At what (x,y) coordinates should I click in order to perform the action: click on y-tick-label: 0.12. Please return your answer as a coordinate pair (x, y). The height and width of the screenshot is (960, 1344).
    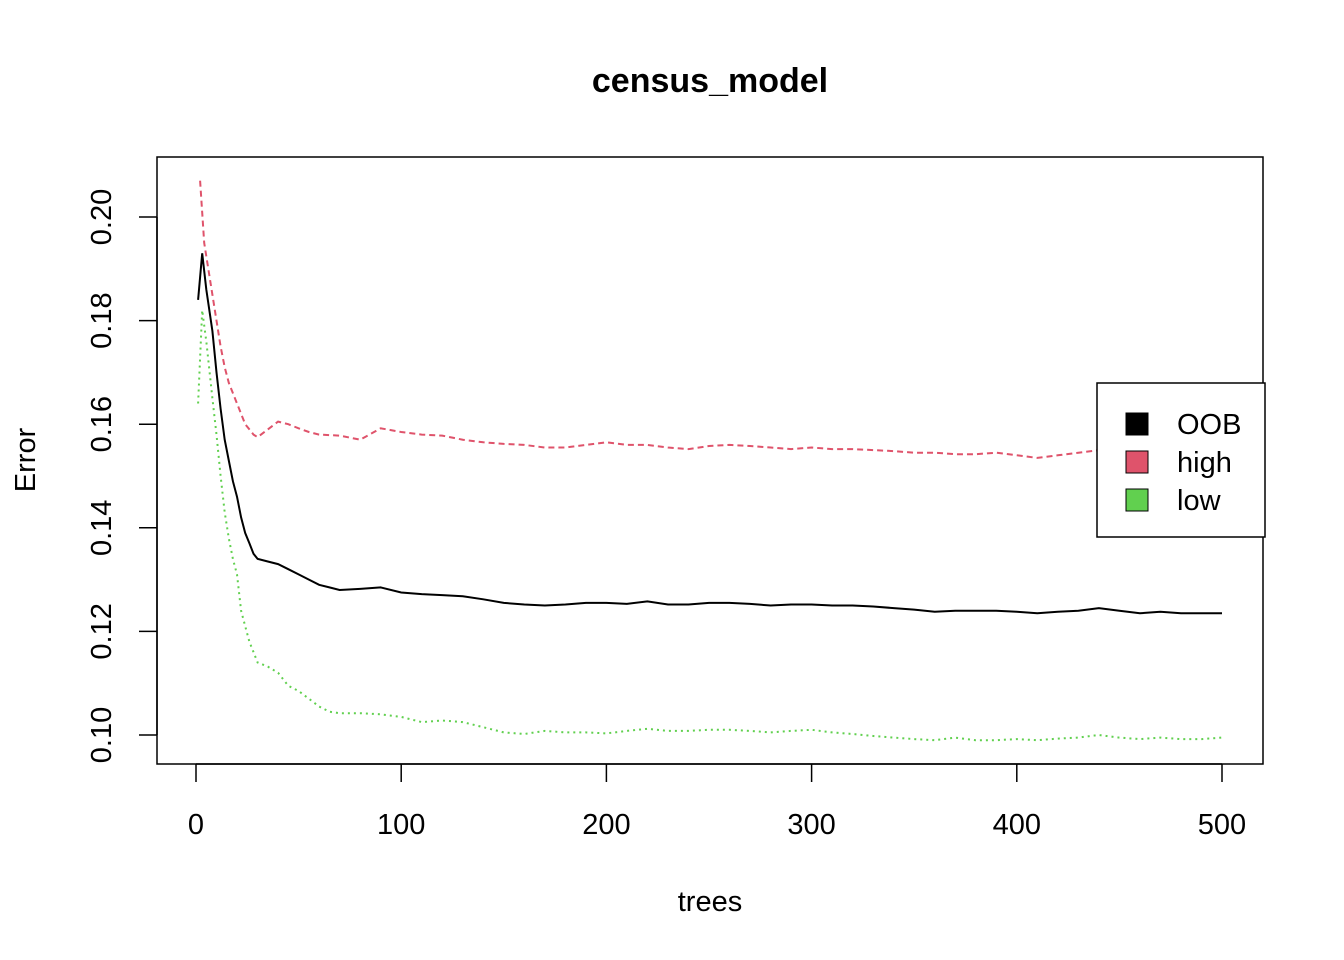
    Looking at the image, I should click on (102, 631).